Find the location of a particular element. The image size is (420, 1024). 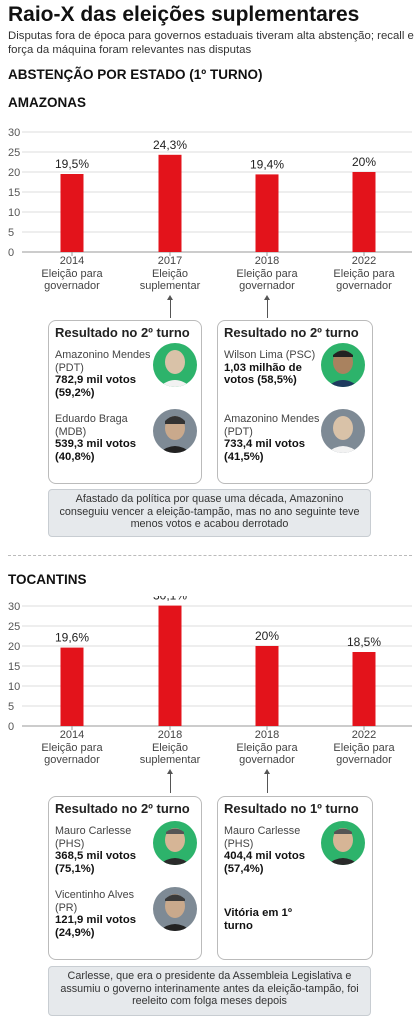

candidate-votes: 539,3 mil votos (40,8%) is located at coordinates (95, 450).